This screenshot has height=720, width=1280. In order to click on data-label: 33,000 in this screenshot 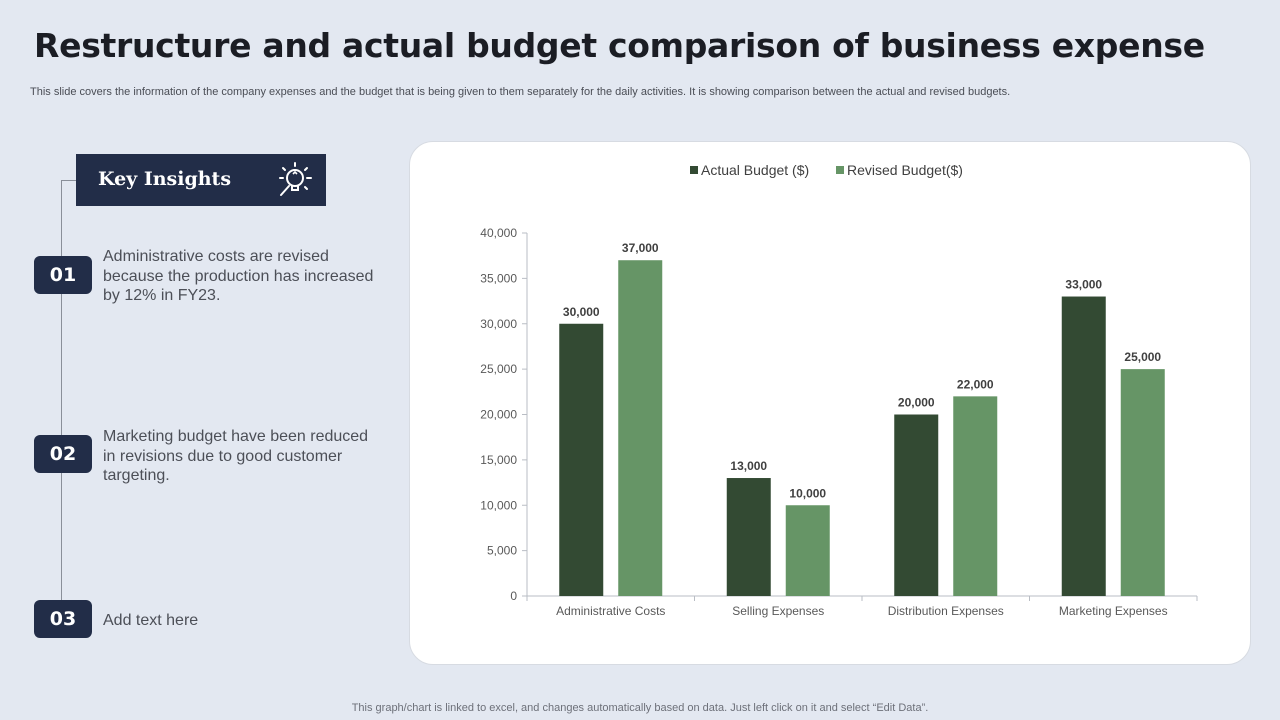, I will do `click(1083, 285)`.